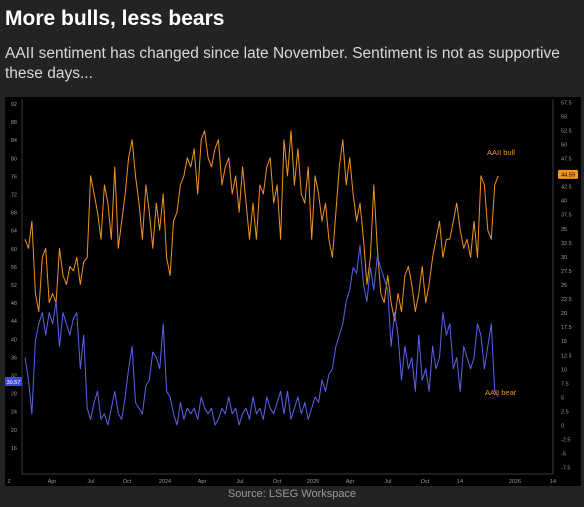 Image resolution: width=584 pixels, height=507 pixels. I want to click on left-tick-label: 88, so click(14, 123).